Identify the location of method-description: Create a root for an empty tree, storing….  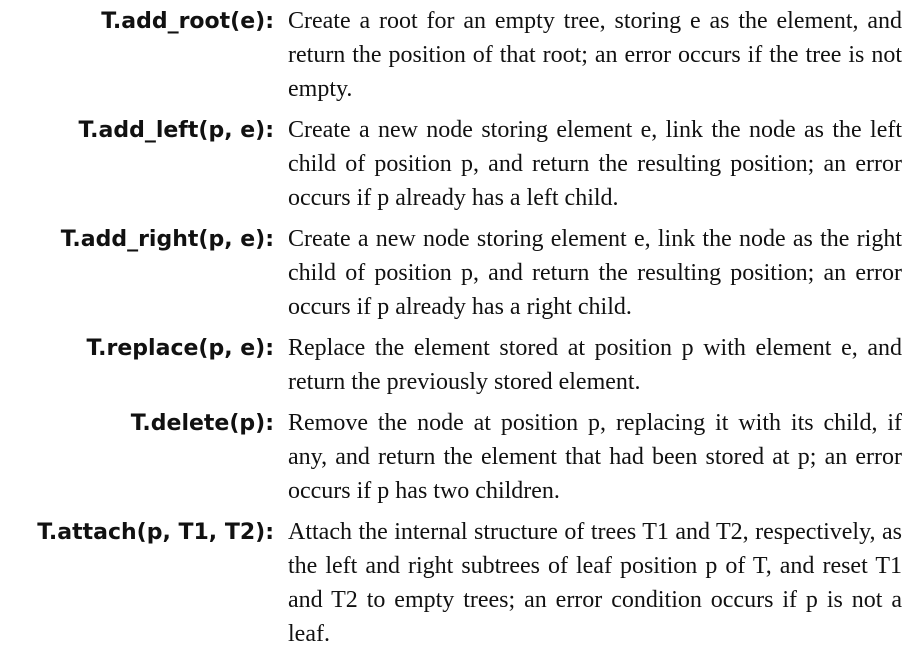
(595, 55).